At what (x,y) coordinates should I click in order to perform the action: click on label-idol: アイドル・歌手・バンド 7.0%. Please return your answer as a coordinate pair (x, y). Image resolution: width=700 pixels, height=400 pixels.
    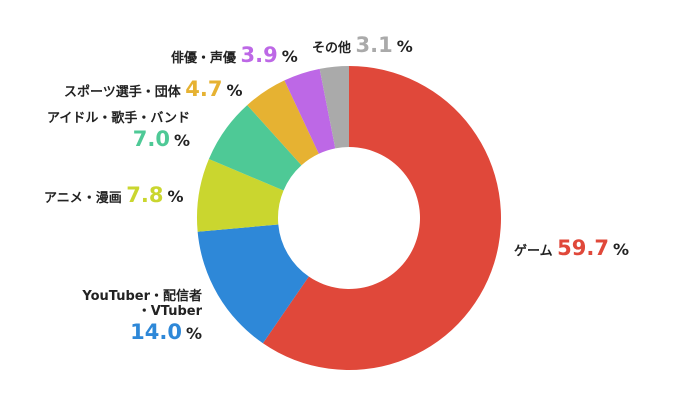
    Looking at the image, I should click on (118, 131).